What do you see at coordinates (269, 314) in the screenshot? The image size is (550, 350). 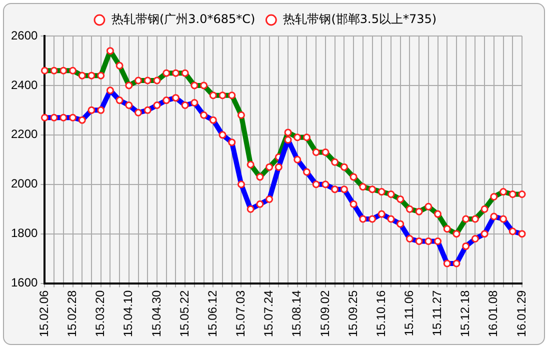 I see `x-tick-label: 15.07.24` at bounding box center [269, 314].